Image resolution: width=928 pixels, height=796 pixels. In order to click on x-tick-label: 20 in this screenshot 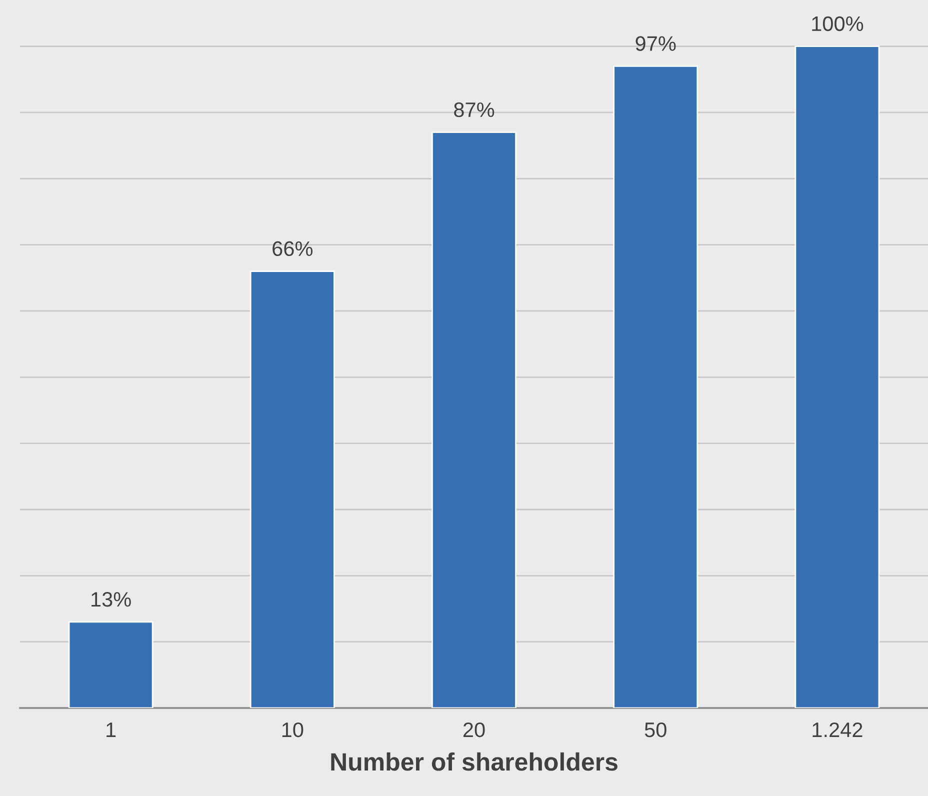, I will do `click(474, 730)`.